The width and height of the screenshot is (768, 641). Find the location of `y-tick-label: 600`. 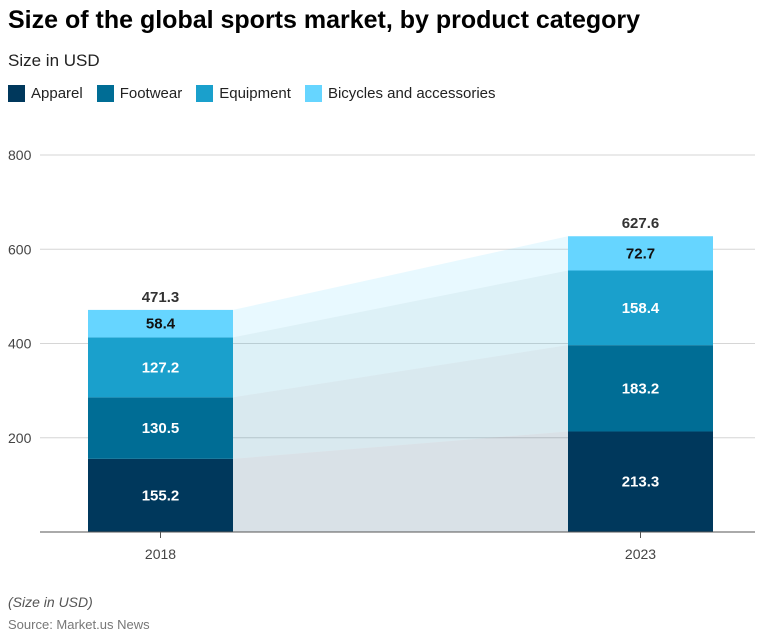

y-tick-label: 600 is located at coordinates (20, 249).